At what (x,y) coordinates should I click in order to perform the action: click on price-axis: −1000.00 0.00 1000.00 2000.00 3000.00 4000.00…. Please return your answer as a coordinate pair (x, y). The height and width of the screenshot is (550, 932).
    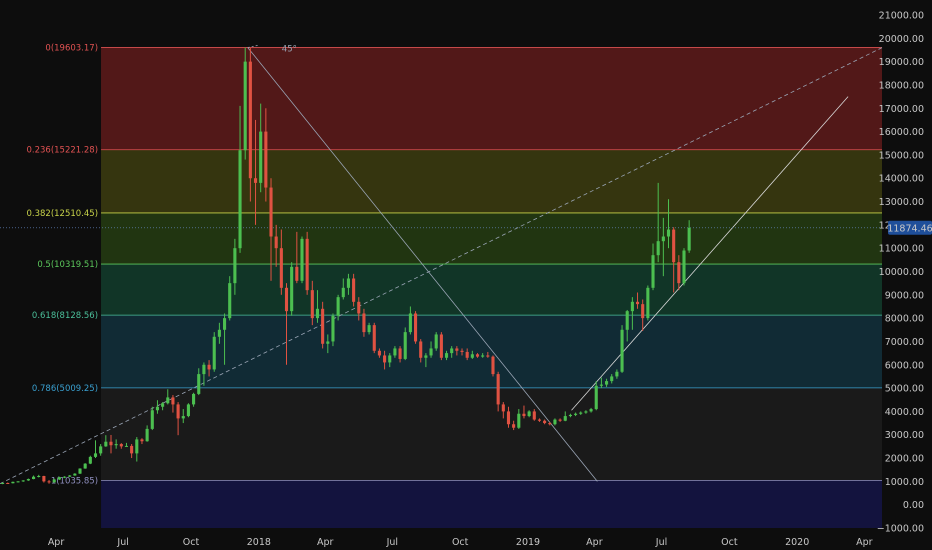
    Looking at the image, I should click on (900, 272).